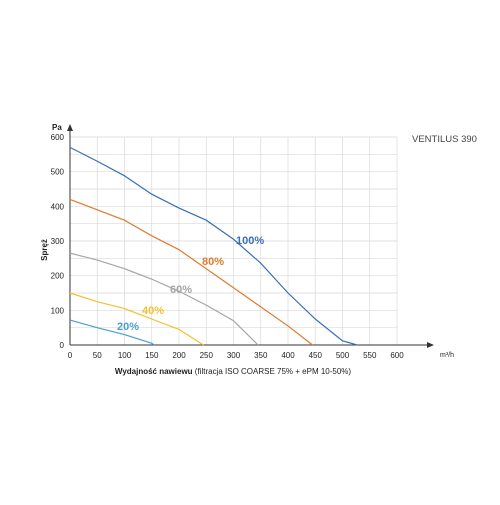  What do you see at coordinates (181, 290) in the screenshot?
I see `series-label: 60%` at bounding box center [181, 290].